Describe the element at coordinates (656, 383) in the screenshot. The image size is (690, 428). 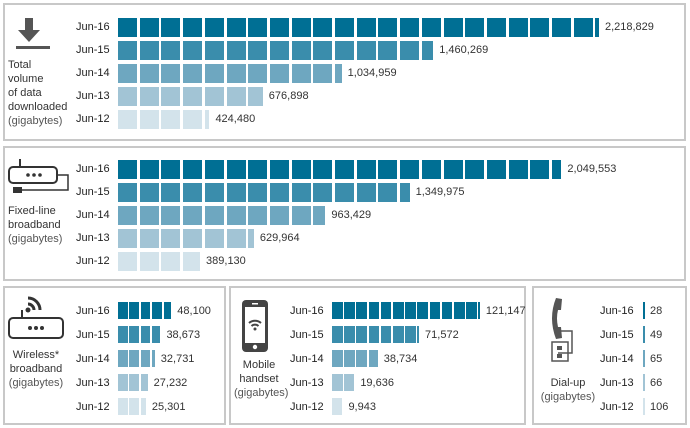
I see `value-label: 66` at that location.